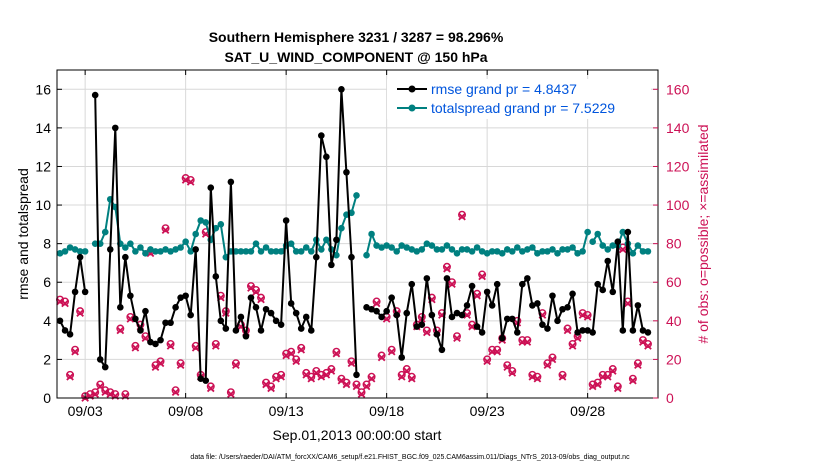 This screenshot has width=830, height=470. What do you see at coordinates (674, 282) in the screenshot?
I see `y-right-tick-label: 60` at bounding box center [674, 282].